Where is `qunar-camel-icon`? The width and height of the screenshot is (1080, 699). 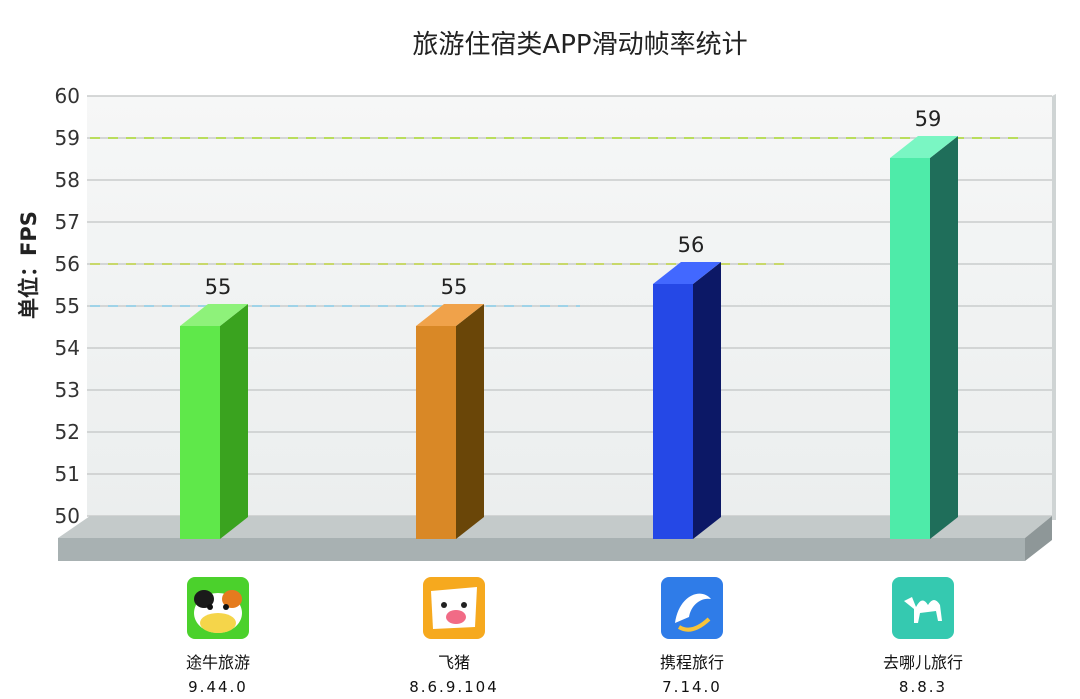 qunar-camel-icon is located at coordinates (923, 608).